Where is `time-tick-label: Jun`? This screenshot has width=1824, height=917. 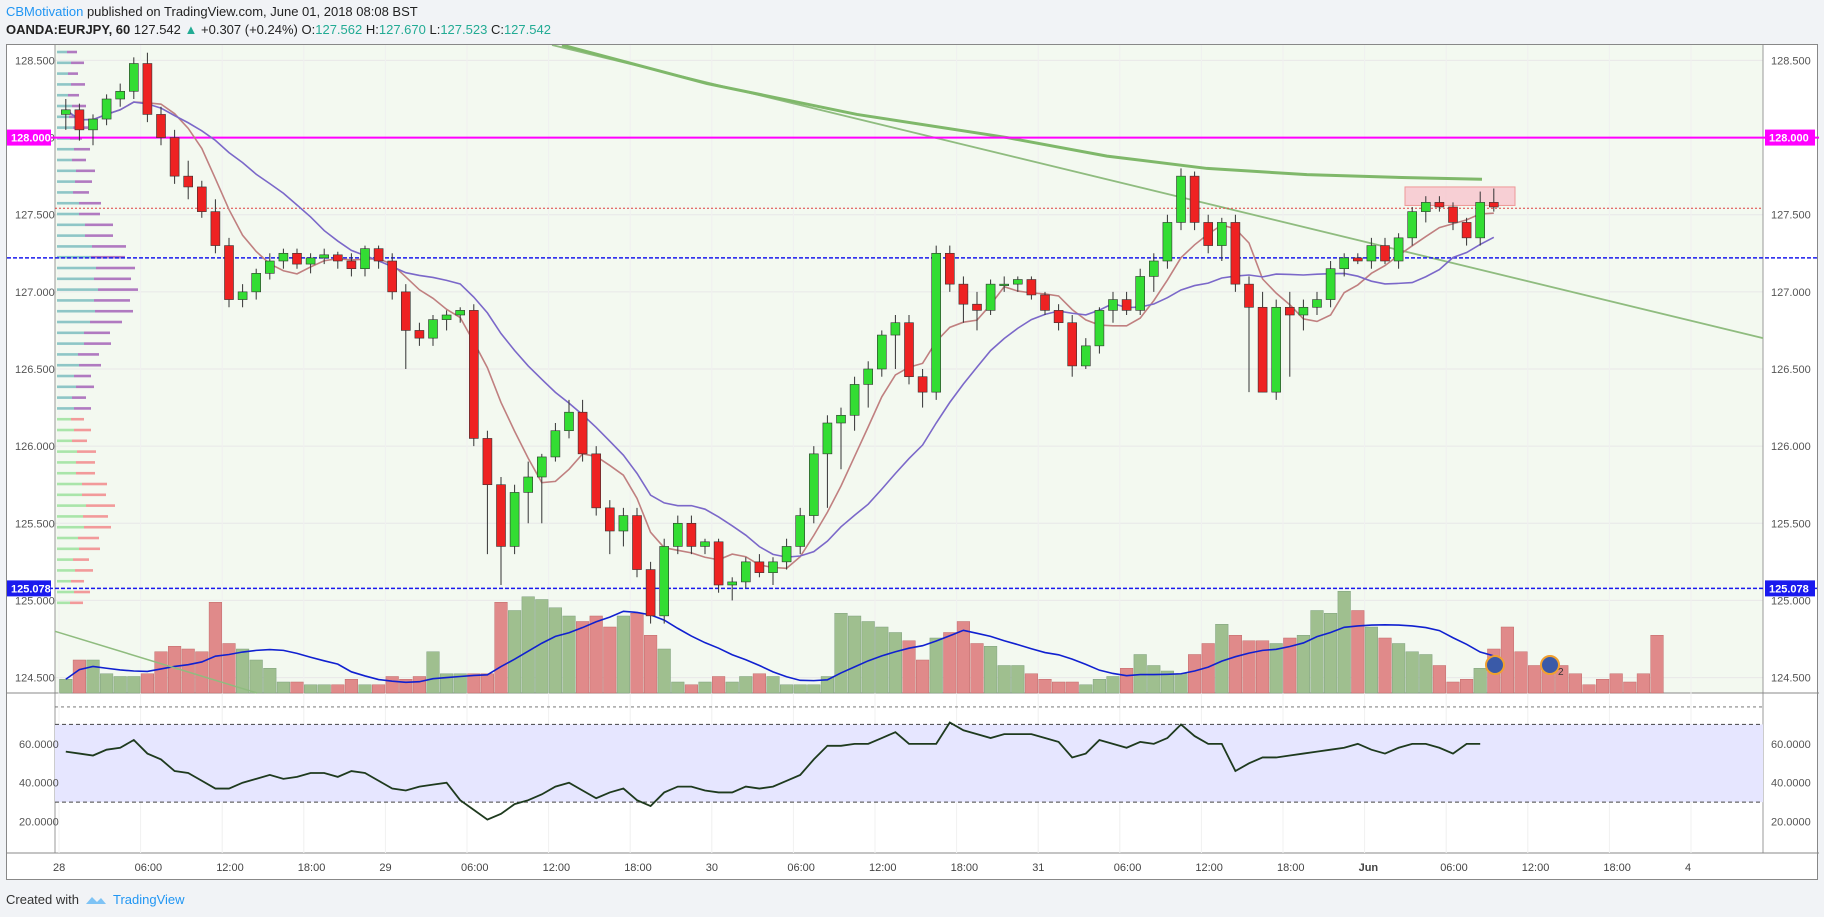
time-tick-label: Jun is located at coordinates (1369, 868).